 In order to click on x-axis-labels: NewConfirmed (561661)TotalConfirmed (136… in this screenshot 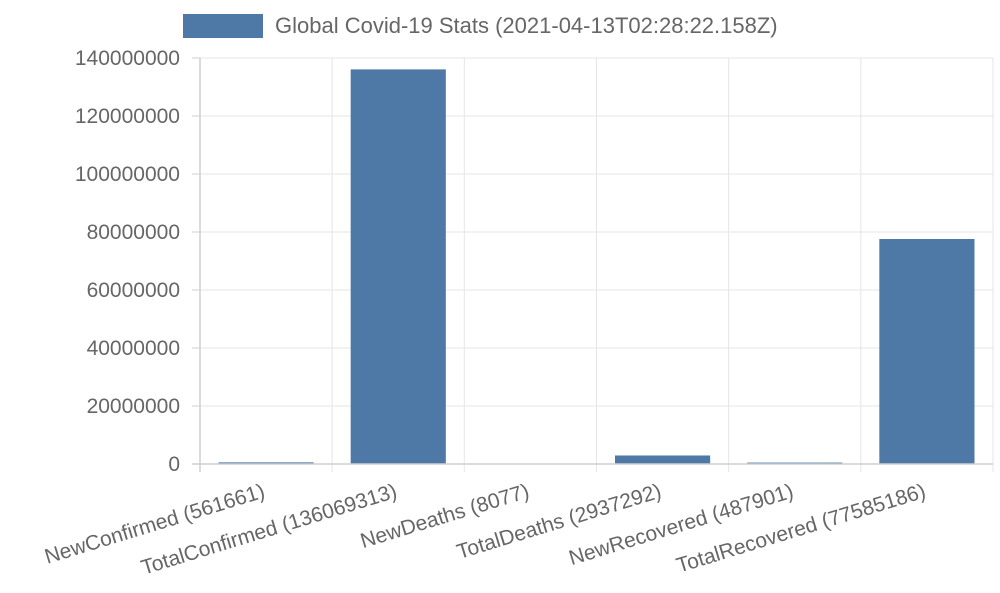, I will do `click(485, 530)`.